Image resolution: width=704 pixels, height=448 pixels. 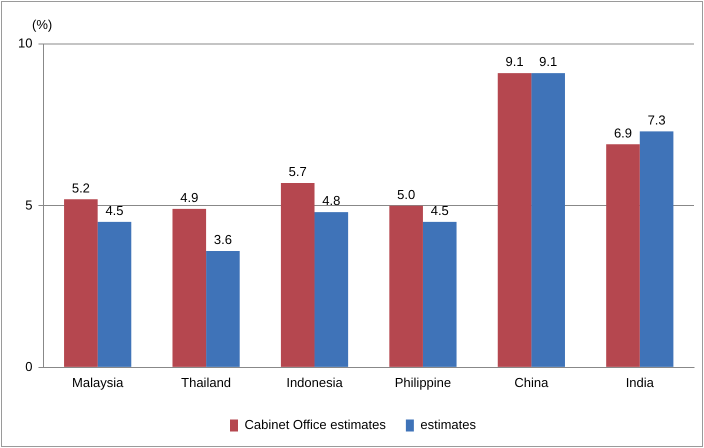 I want to click on y-tick-label: 0, so click(x=28, y=366).